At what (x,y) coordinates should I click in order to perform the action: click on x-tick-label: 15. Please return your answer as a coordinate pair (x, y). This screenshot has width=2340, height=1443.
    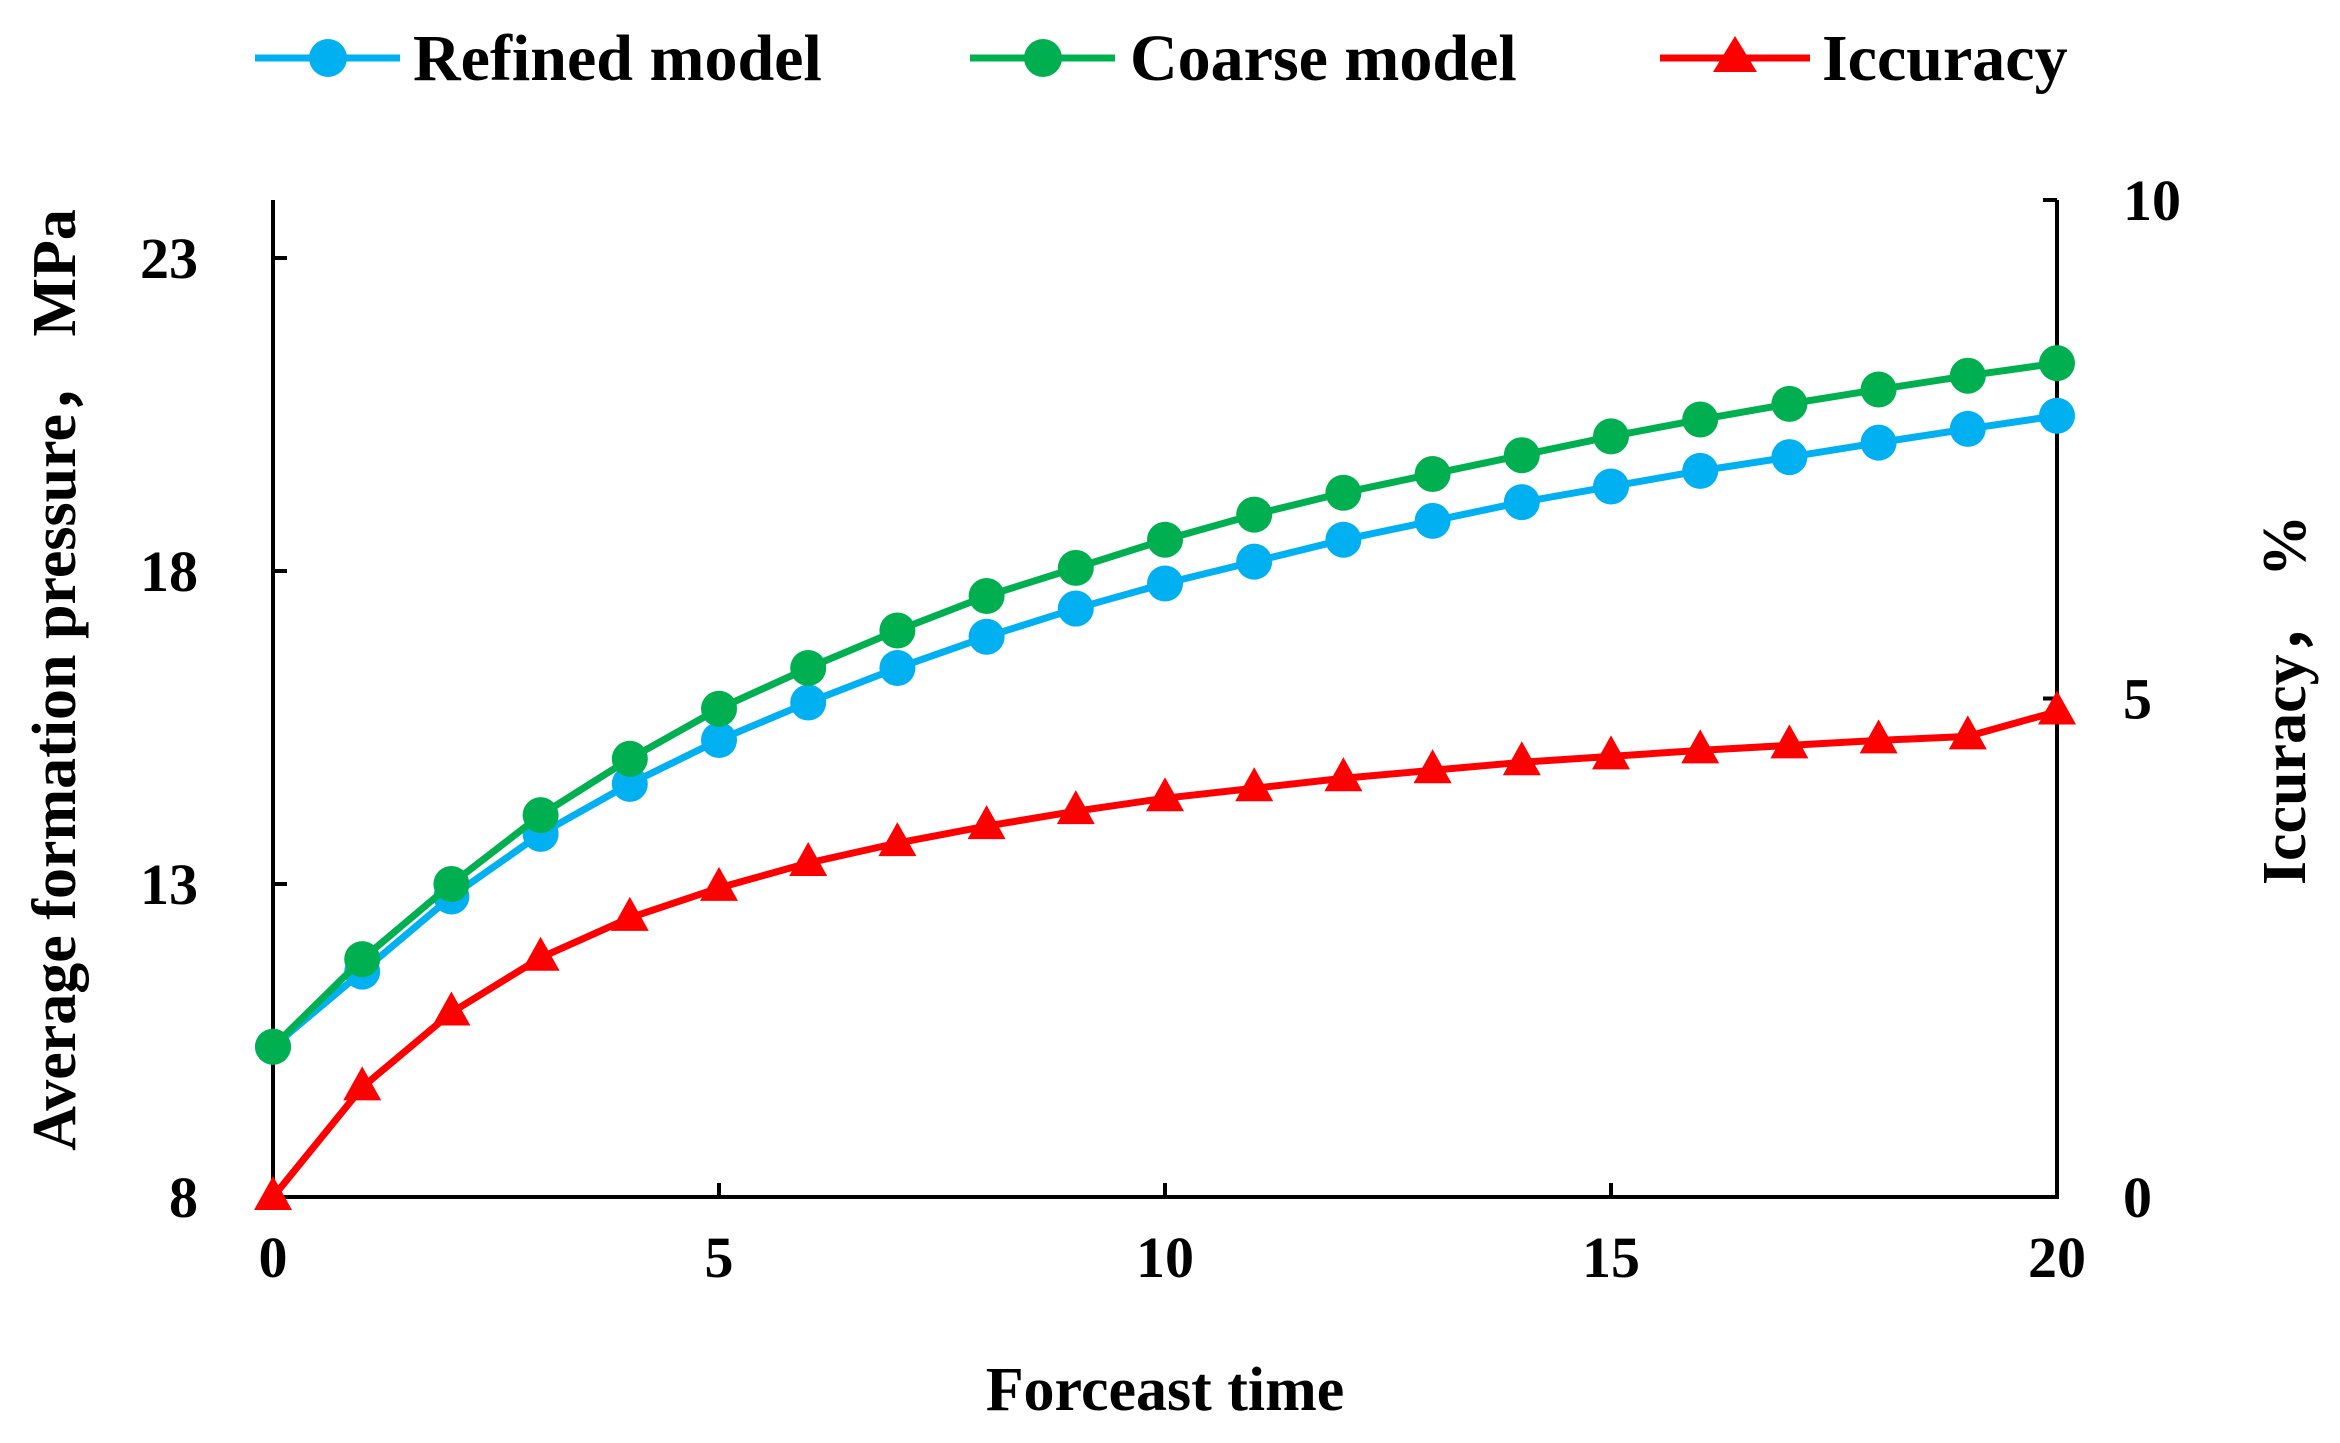
    Looking at the image, I should click on (1611, 1257).